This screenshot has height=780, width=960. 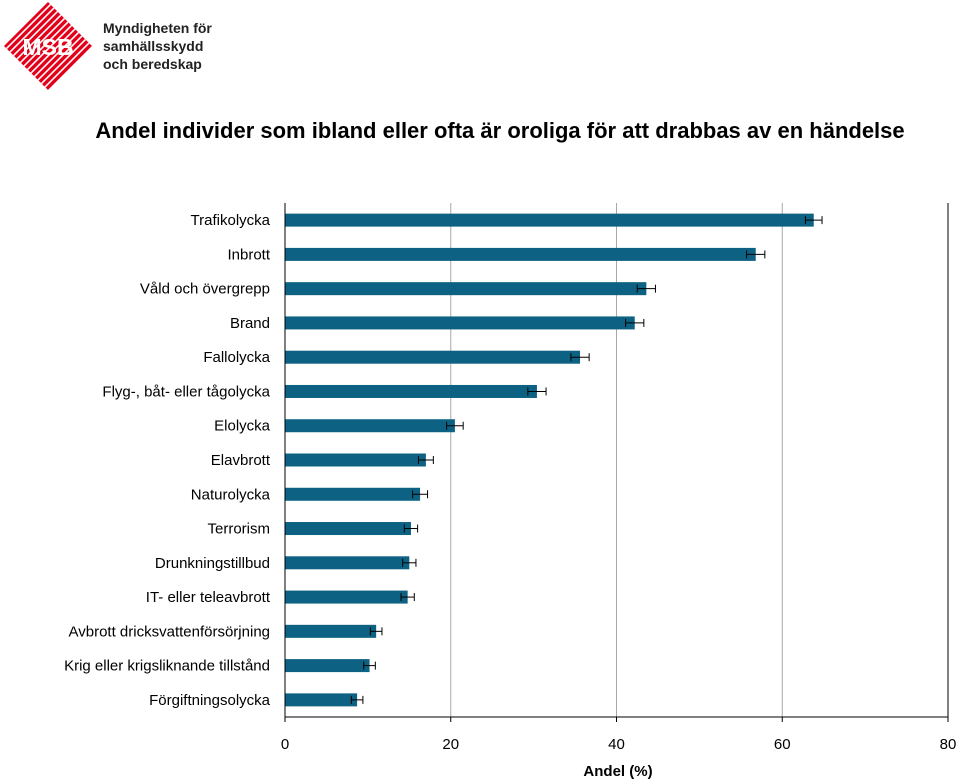 I want to click on category-label: Inbrott, so click(x=248, y=254).